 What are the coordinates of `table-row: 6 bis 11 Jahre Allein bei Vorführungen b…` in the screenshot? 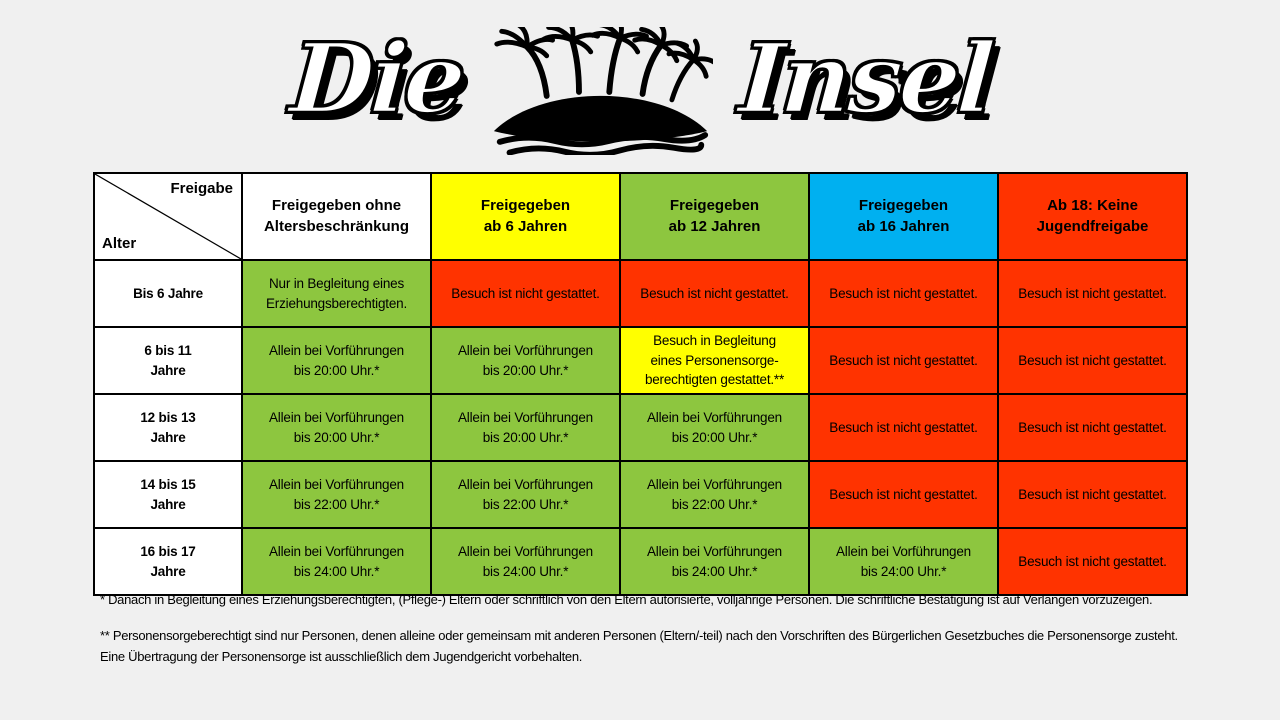 It's located at (640, 360).